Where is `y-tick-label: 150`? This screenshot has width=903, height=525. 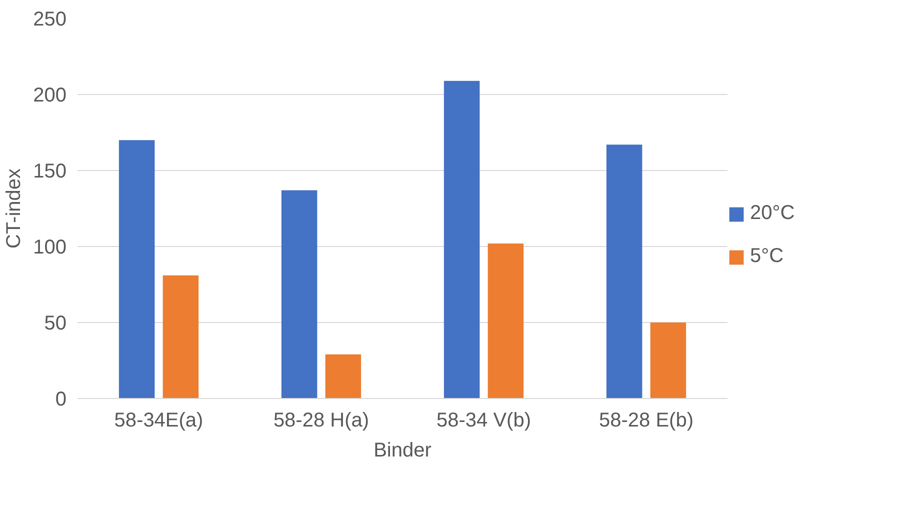 y-tick-label: 150 is located at coordinates (50, 171).